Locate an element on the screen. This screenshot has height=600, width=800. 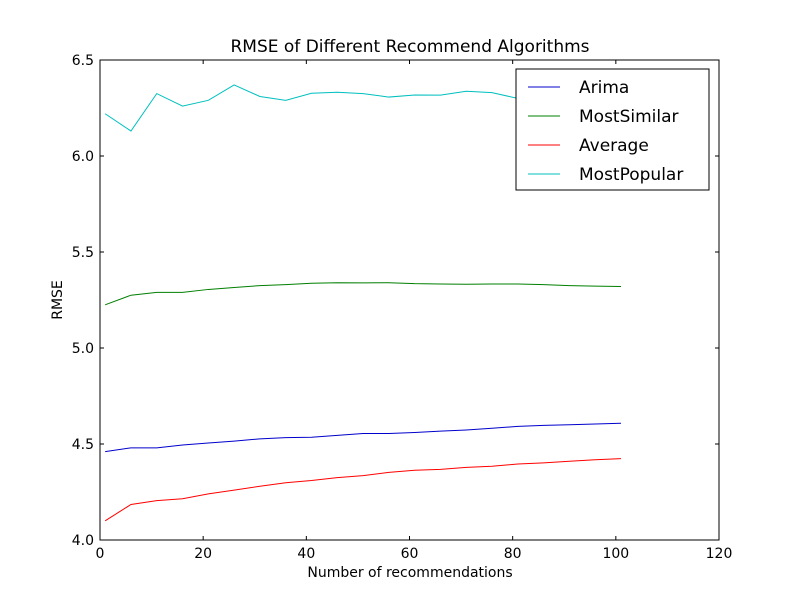
series-line-average is located at coordinates (363, 490).